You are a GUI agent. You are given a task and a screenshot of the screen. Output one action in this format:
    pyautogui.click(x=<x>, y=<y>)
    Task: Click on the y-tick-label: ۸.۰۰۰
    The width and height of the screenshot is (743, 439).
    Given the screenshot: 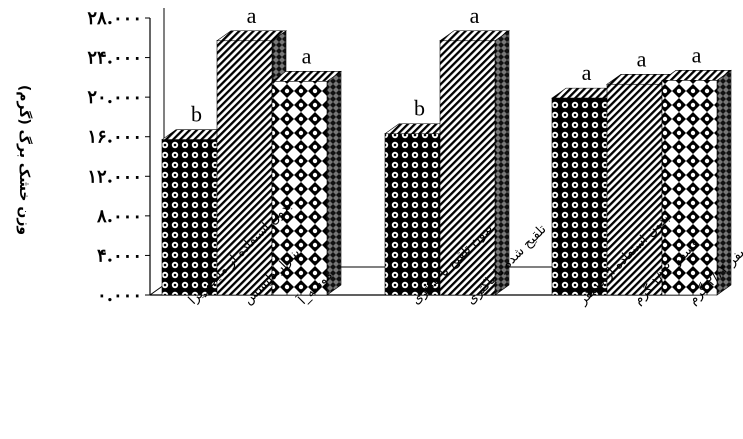 What is the action you would take?
    pyautogui.click(x=119, y=216)
    